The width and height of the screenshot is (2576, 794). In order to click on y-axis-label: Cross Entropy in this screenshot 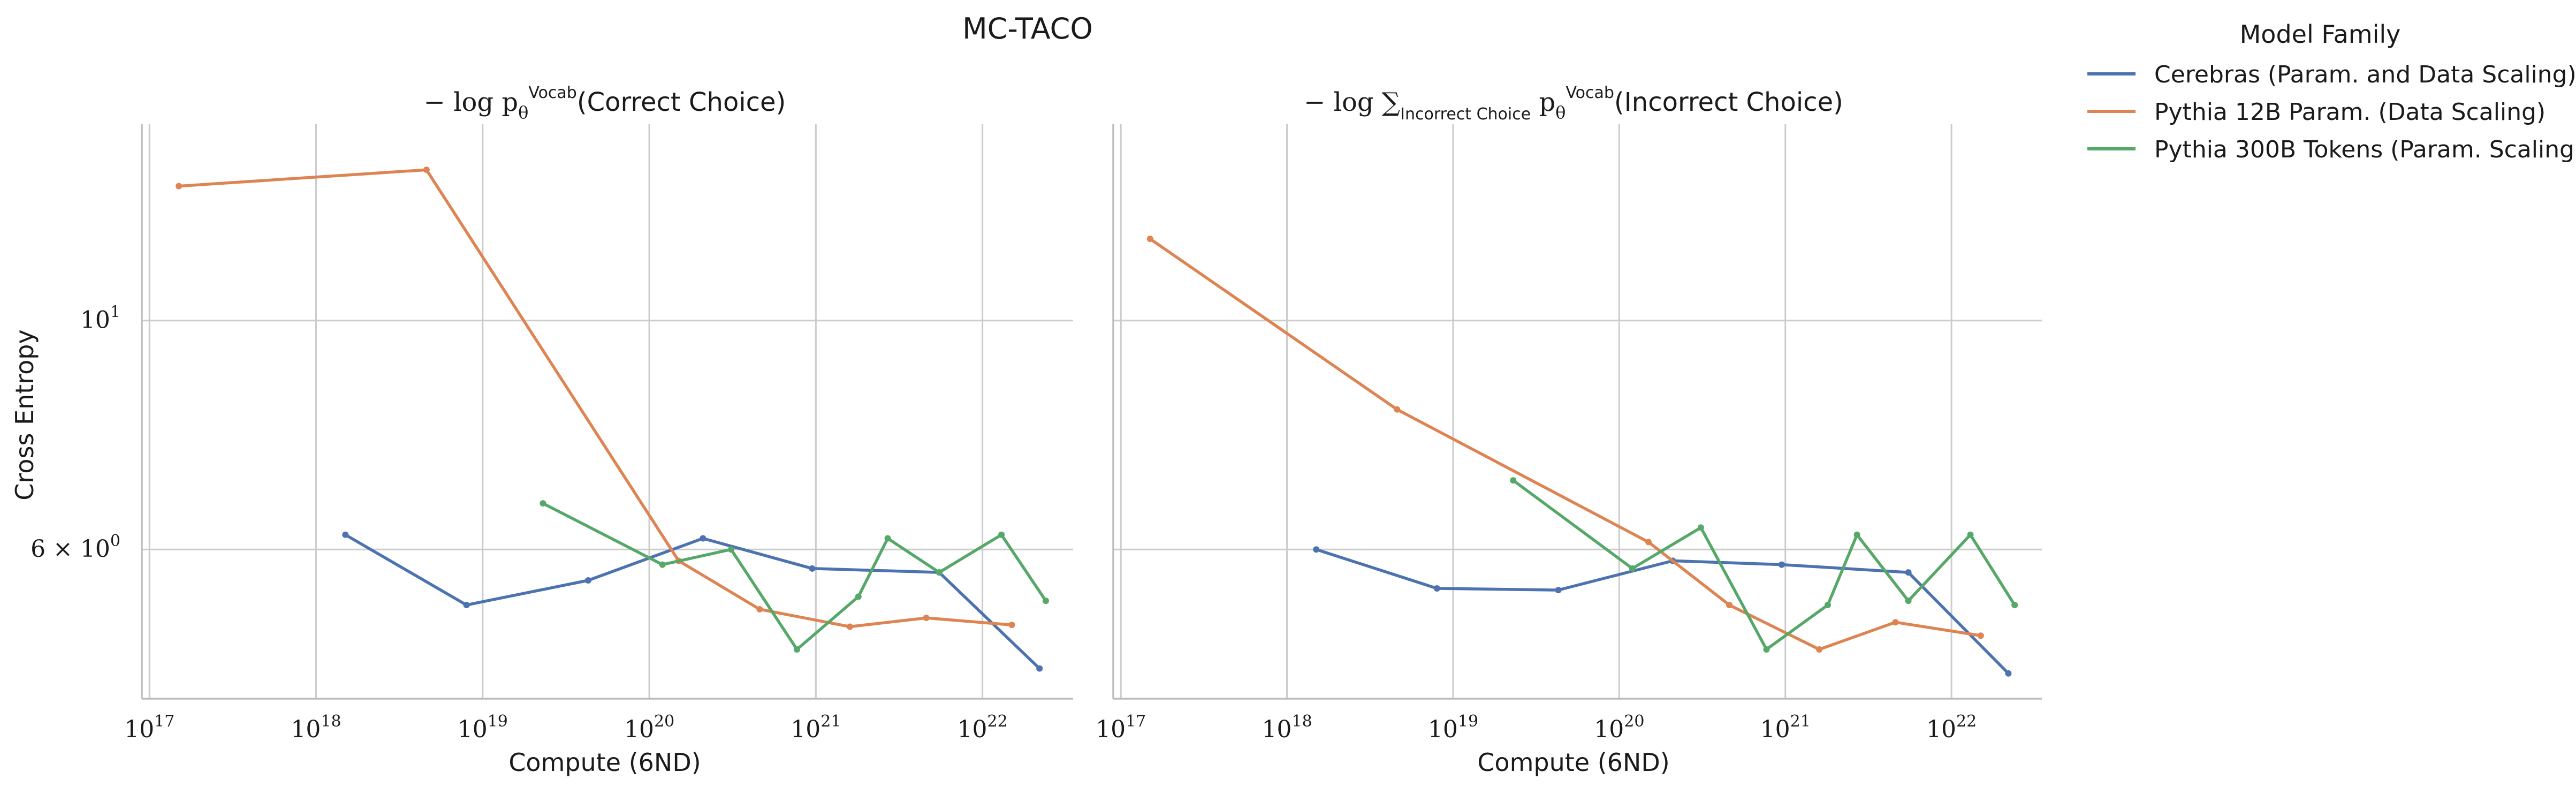, I will do `click(24, 415)`.